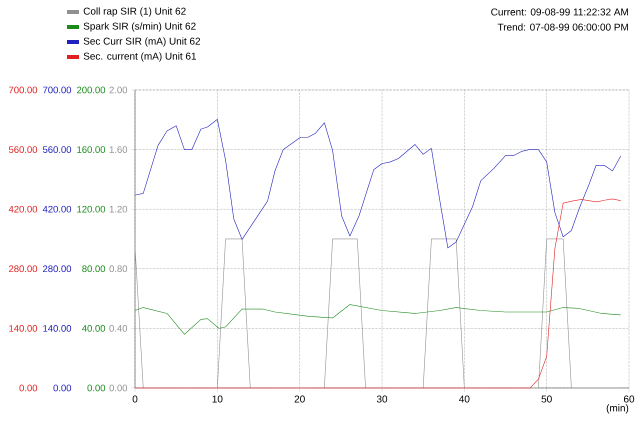  What do you see at coordinates (91, 209) in the screenshot?
I see `y2-tick-label: 120.00` at bounding box center [91, 209].